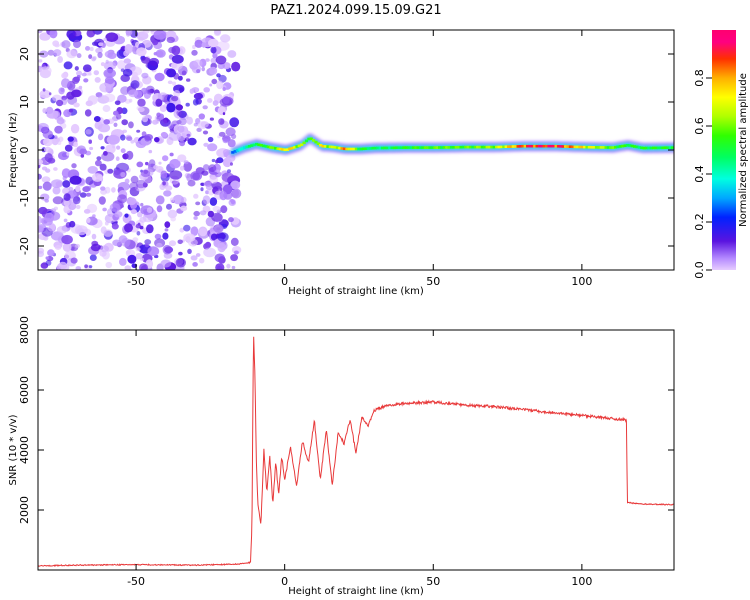 The width and height of the screenshot is (750, 600). Describe the element at coordinates (136, 281) in the screenshot. I see `heatmap-x-tick-label-0: -50` at that location.